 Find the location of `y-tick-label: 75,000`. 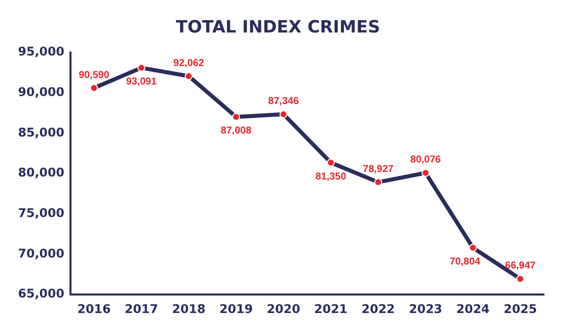

y-tick-label: 75,000 is located at coordinates (41, 213).